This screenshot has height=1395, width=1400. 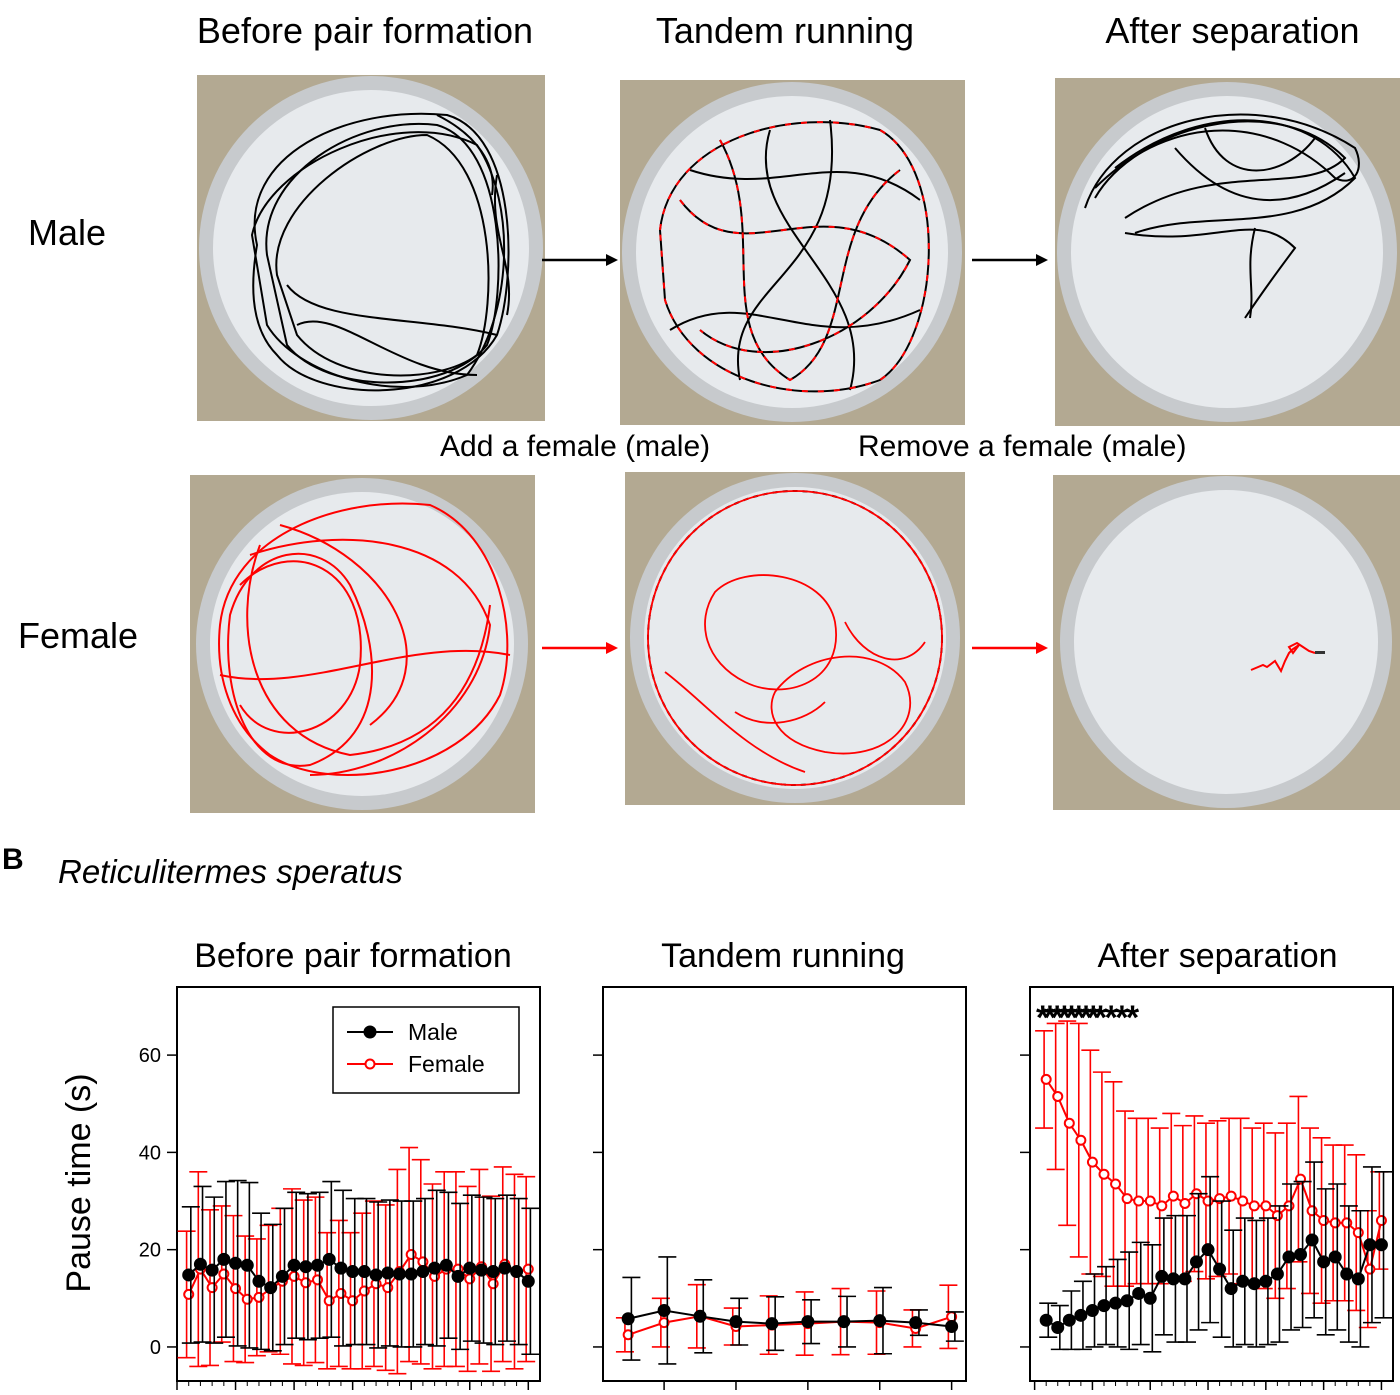 What do you see at coordinates (433, 1032) in the screenshot?
I see `legend-label-male: Male` at bounding box center [433, 1032].